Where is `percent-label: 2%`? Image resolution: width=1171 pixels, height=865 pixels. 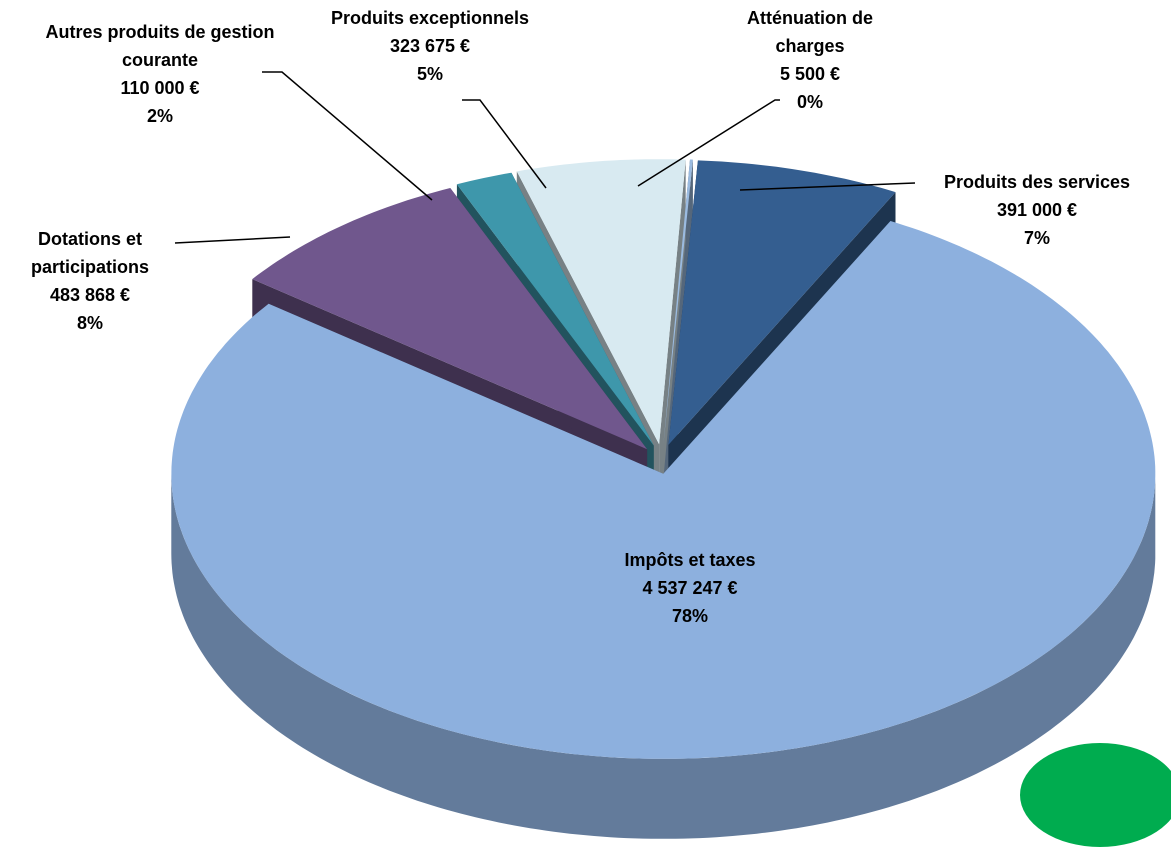 percent-label: 2% is located at coordinates (159, 116).